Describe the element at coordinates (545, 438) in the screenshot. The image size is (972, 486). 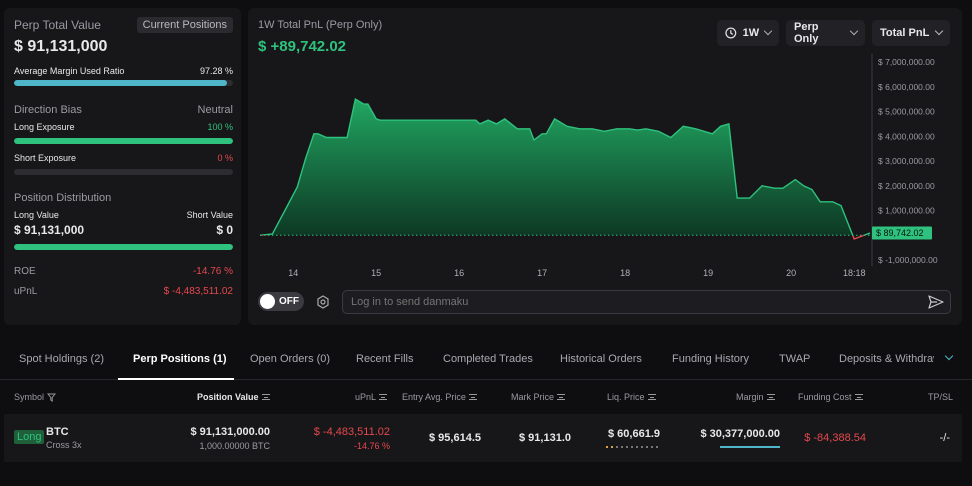
I see `row-mark-price: $ 91,131.0` at that location.